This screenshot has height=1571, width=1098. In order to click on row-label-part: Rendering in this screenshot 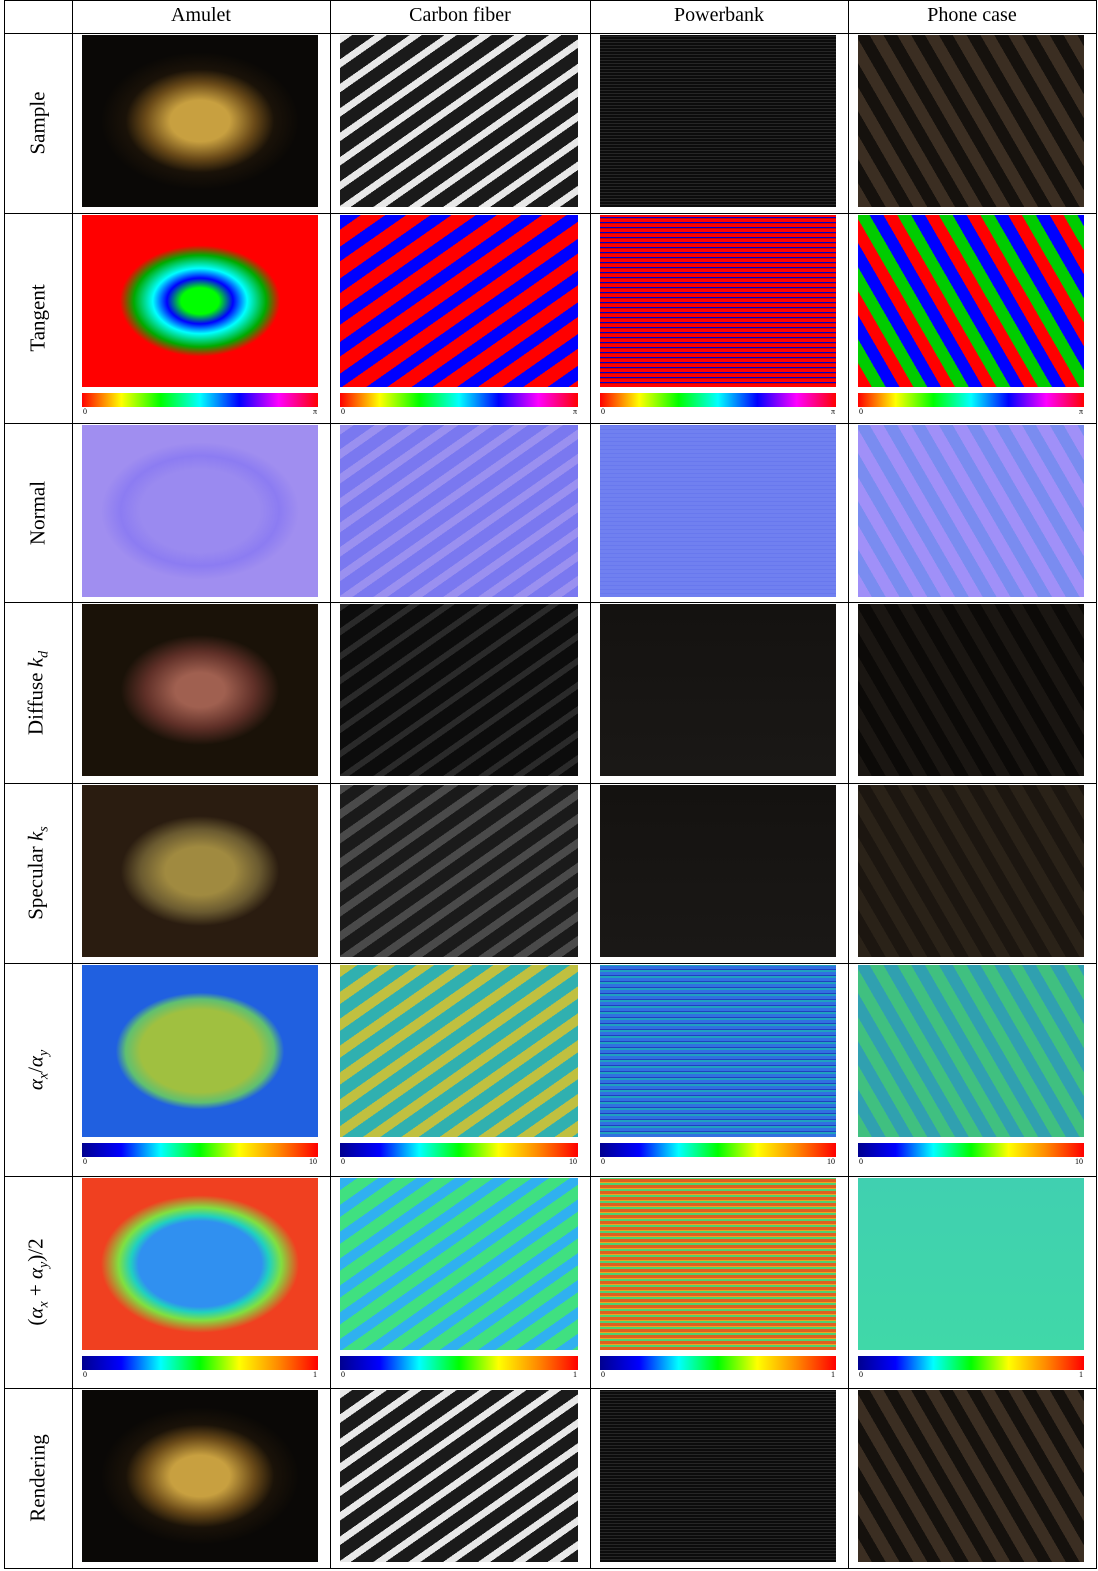, I will do `click(37, 1478)`.